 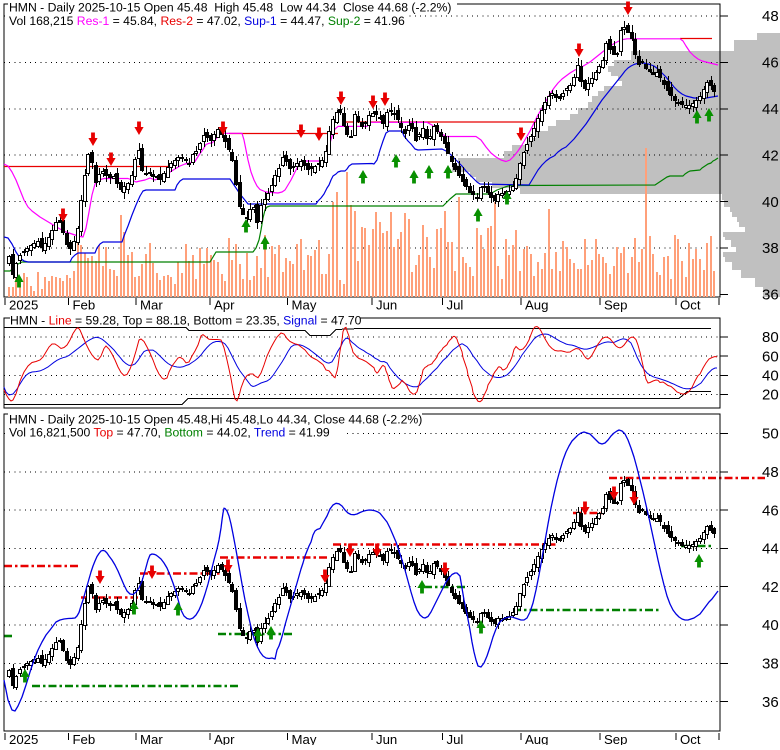 What do you see at coordinates (770, 356) in the screenshot?
I see `svg-text: 60` at bounding box center [770, 356].